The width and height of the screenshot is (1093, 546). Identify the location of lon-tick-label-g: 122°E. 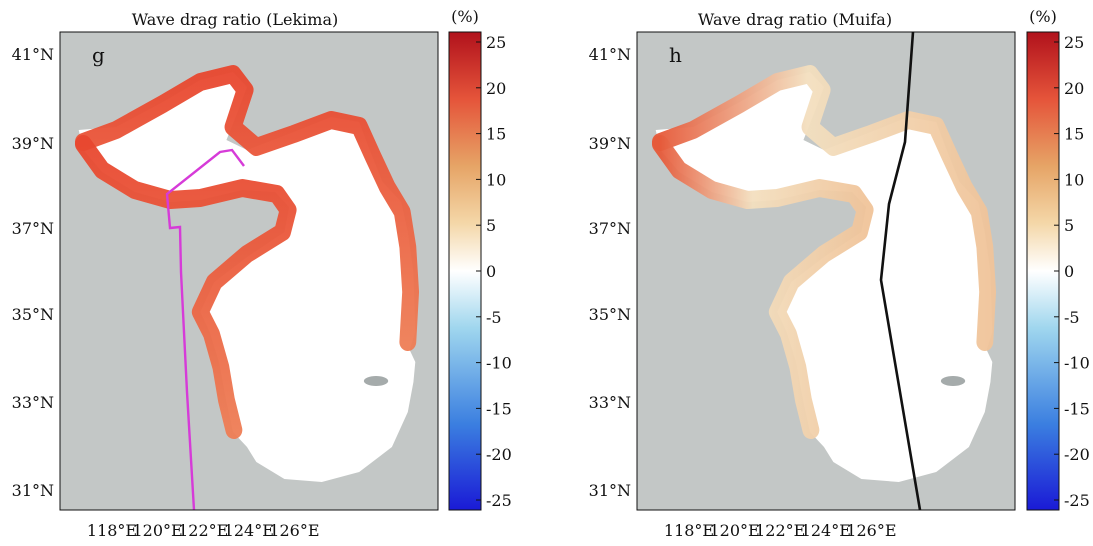
(203, 530).